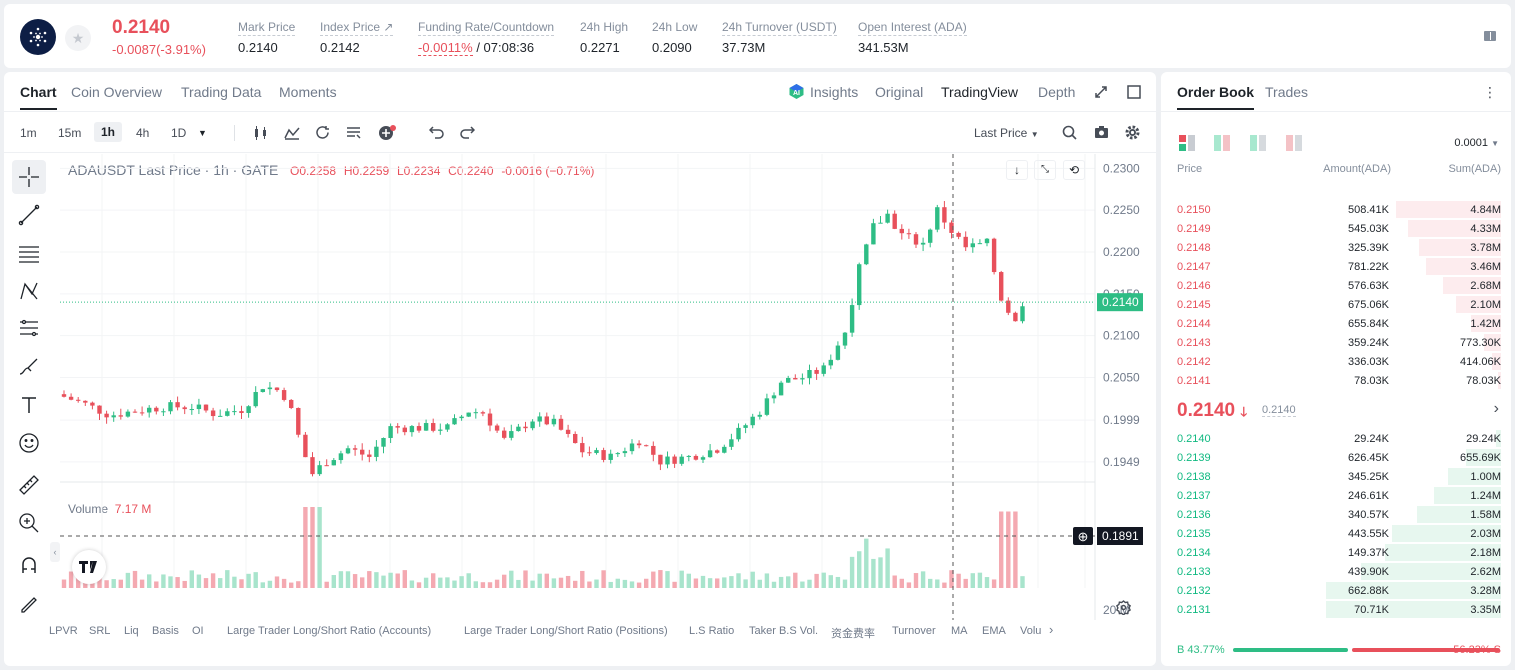  What do you see at coordinates (468, 135) in the screenshot?
I see `redo-icon` at bounding box center [468, 135].